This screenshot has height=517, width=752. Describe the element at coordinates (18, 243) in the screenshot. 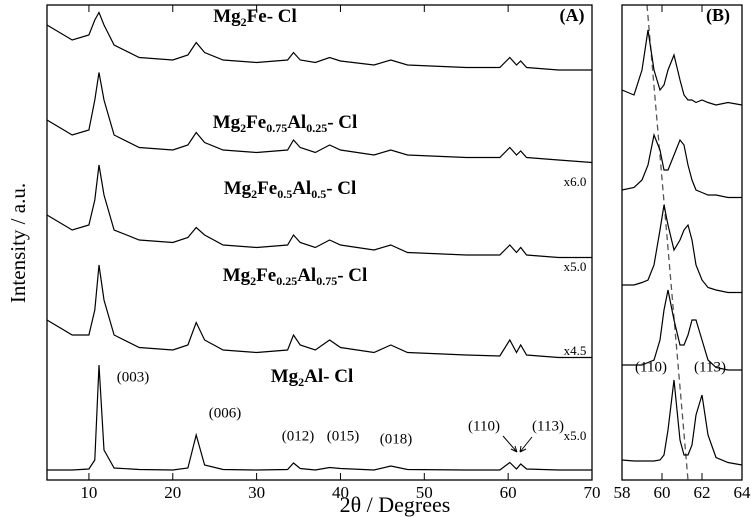

I see `y-axis-label: Intensity / a.u.` at that location.